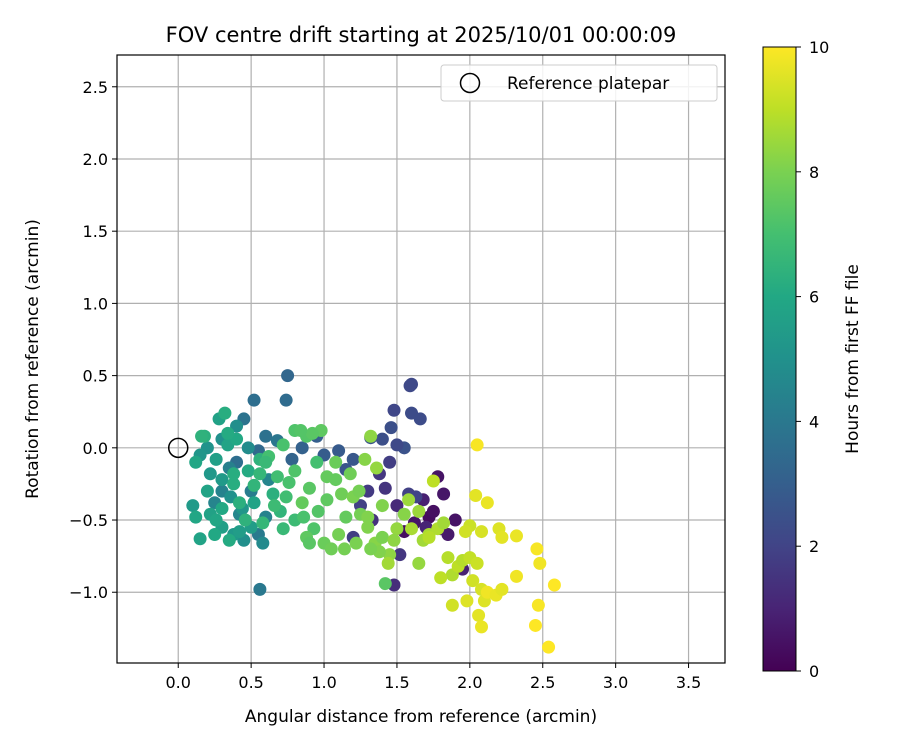  I want to click on legend-box, so click(579, 83).